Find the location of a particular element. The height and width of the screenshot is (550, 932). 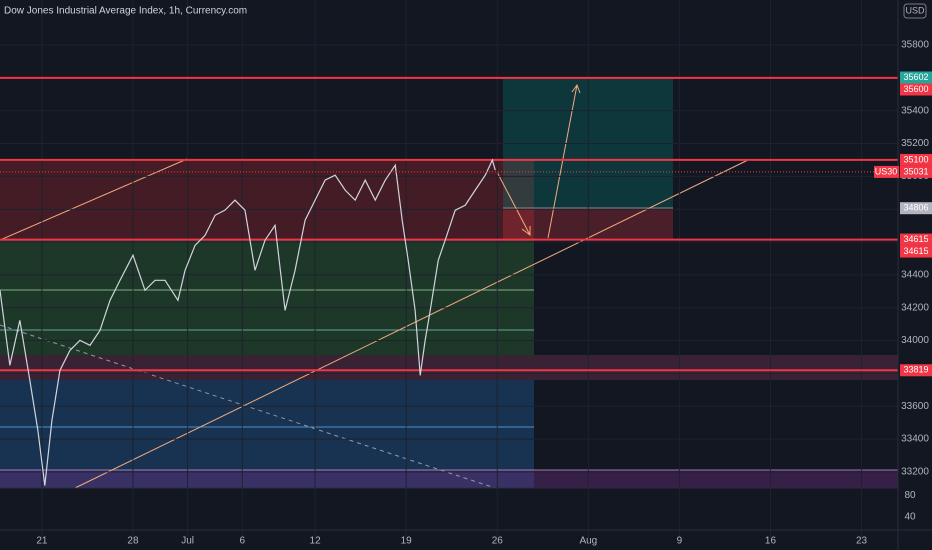

x-tick-label: 21 is located at coordinates (42, 541).